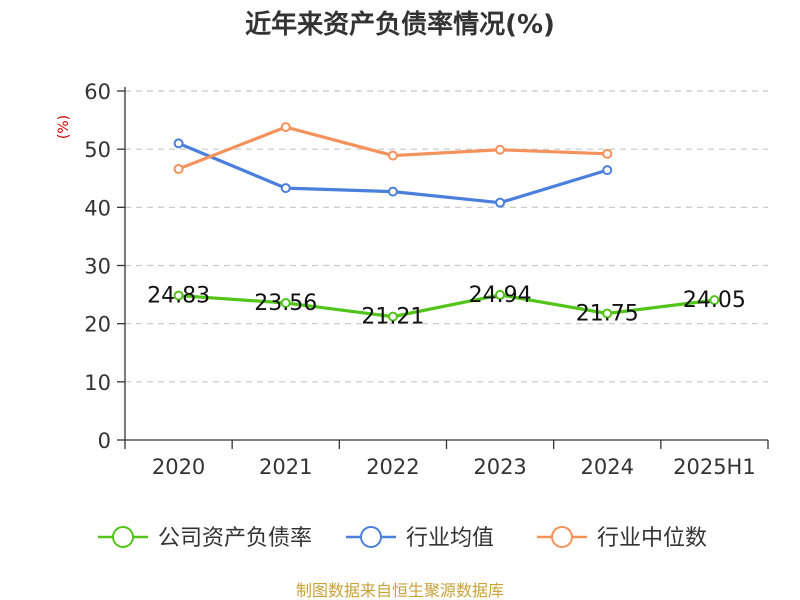  Describe the element at coordinates (400, 24) in the screenshot. I see `chart-title: 近年来资产负债率情况(%)` at that location.